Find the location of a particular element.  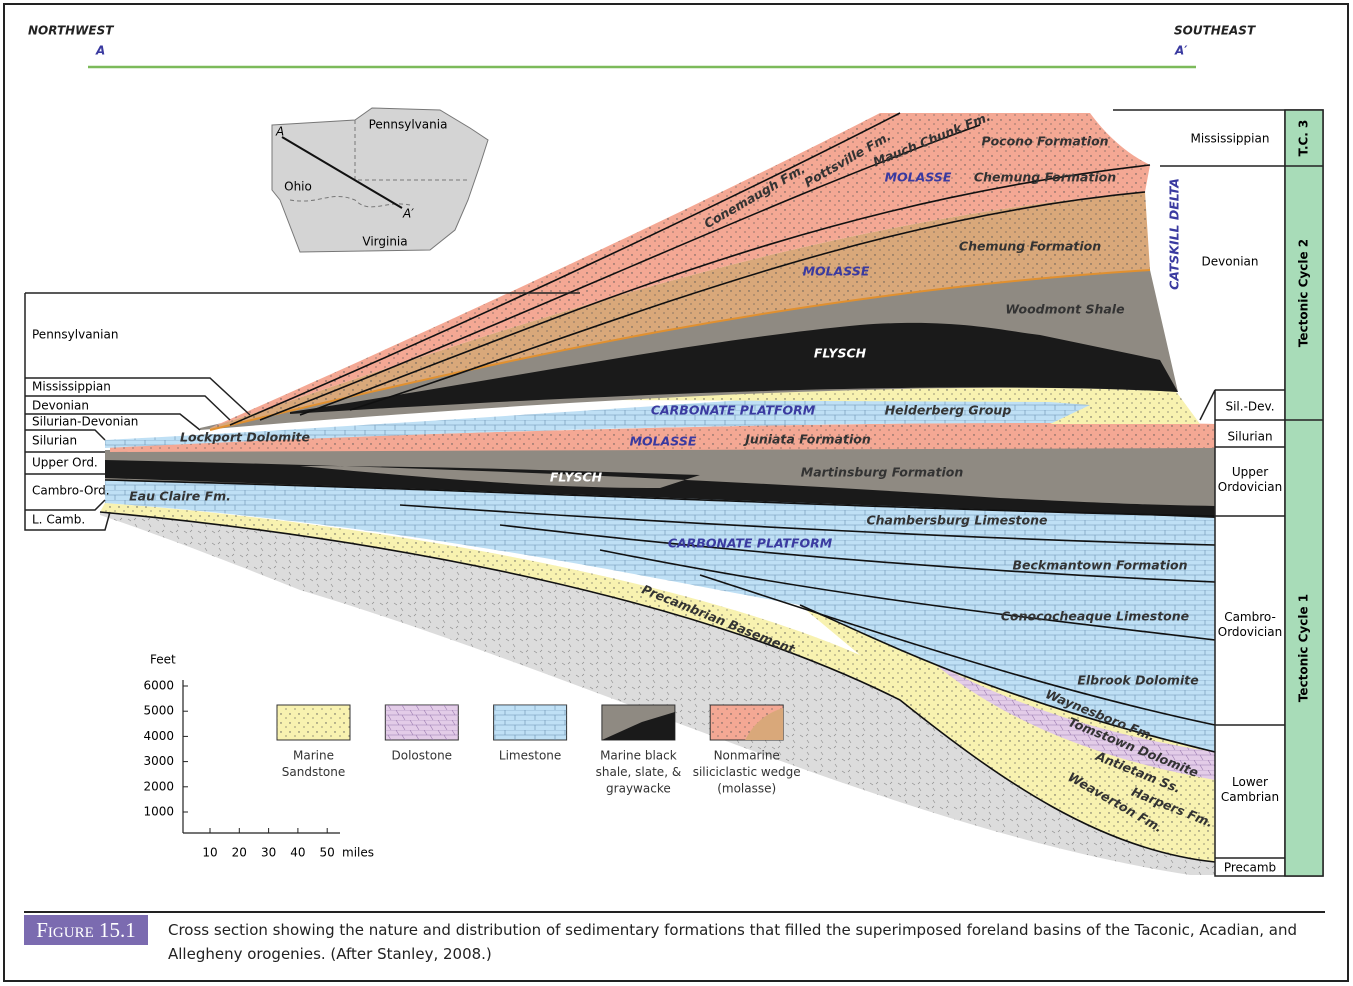

formation-label: Martinsburg Formation is located at coordinates (882, 472).